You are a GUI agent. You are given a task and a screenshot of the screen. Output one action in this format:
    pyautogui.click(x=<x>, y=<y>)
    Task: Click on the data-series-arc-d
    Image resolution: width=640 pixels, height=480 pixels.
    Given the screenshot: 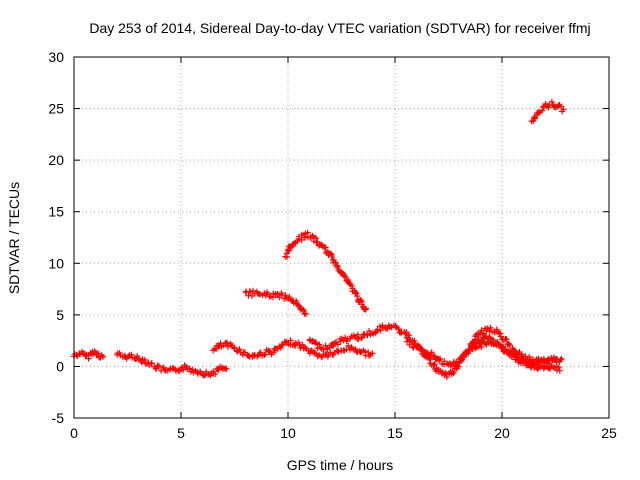 What is the action you would take?
    pyautogui.click(x=275, y=302)
    